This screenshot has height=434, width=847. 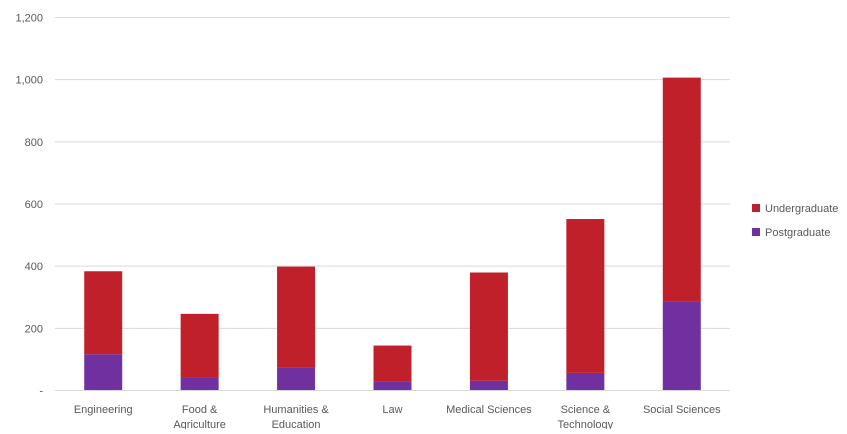 I want to click on legend-label-undergraduate: Undergraduate, so click(x=801, y=209).